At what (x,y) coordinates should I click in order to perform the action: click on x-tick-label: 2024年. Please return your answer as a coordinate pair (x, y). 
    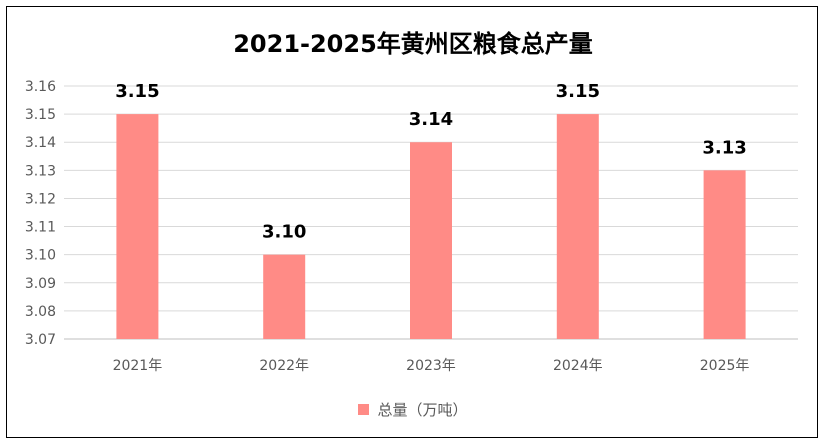
    Looking at the image, I should click on (578, 366).